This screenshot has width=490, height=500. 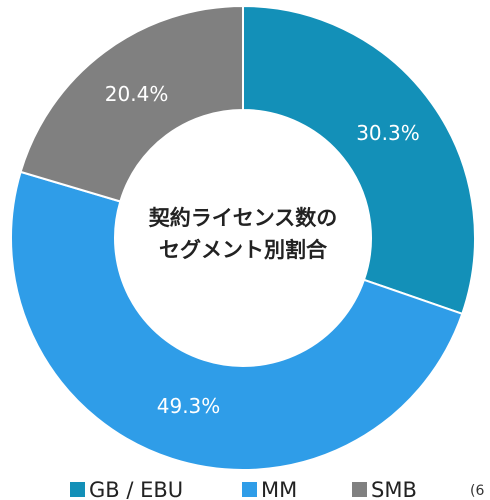 What do you see at coordinates (477, 491) in the screenshot?
I see `note: (6` at bounding box center [477, 491].